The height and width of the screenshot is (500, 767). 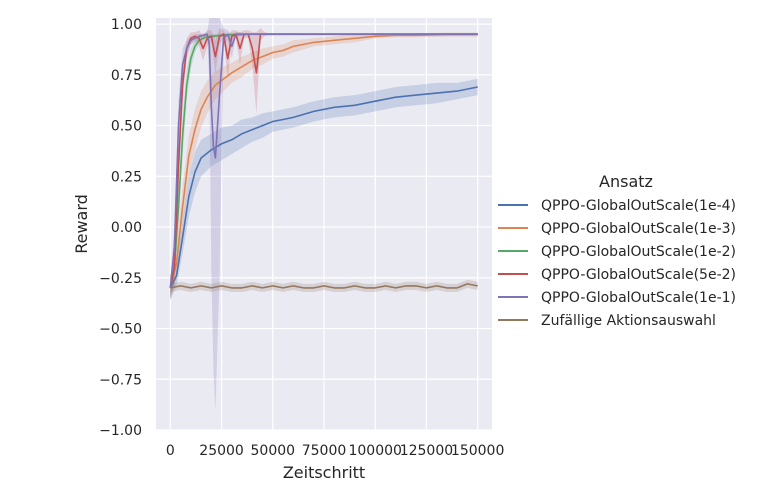 What do you see at coordinates (324, 472) in the screenshot?
I see `x-axis-title: Zeitschritt` at bounding box center [324, 472].